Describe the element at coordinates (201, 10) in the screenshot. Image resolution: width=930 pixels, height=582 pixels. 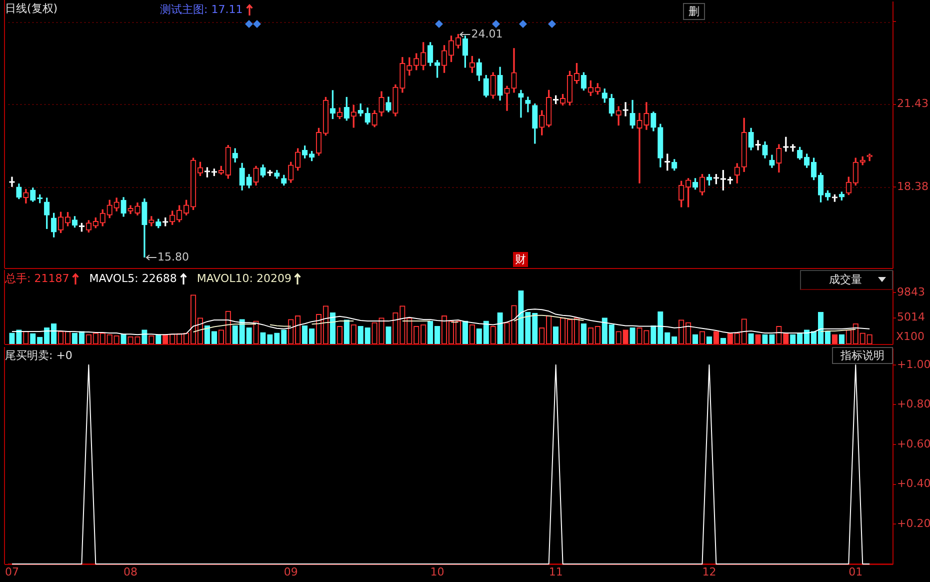
I see `annotation: 测试主图: 17.11` at that location.